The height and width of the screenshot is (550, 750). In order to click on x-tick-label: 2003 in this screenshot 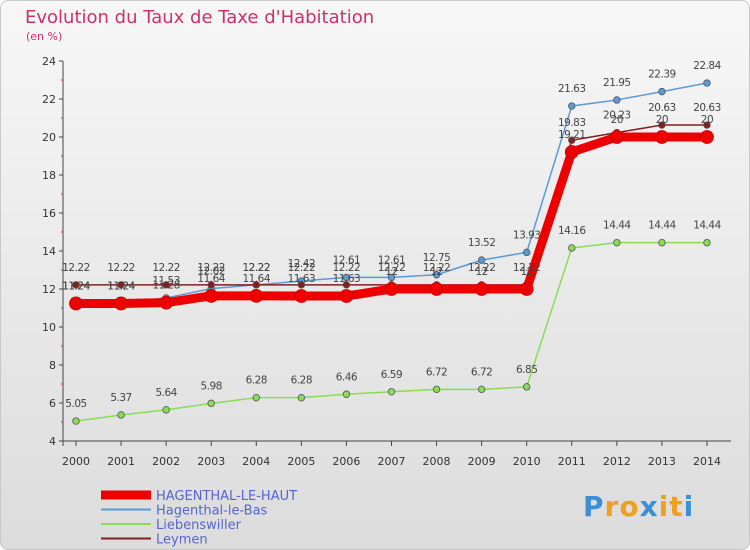, I will do `click(211, 461)`.